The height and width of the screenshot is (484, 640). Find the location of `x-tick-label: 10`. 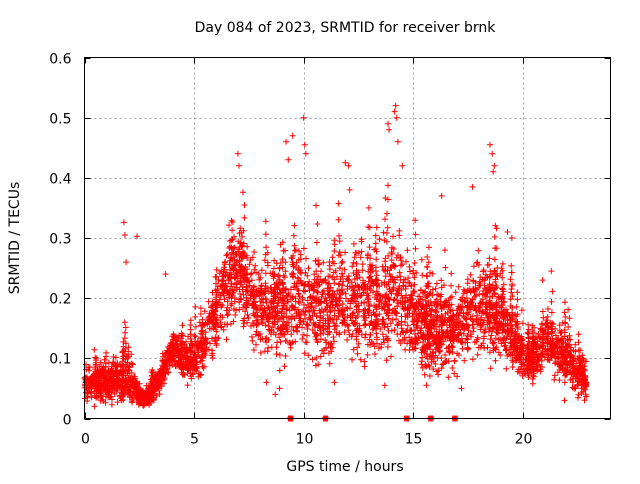

x-tick-label: 10 is located at coordinates (305, 440).